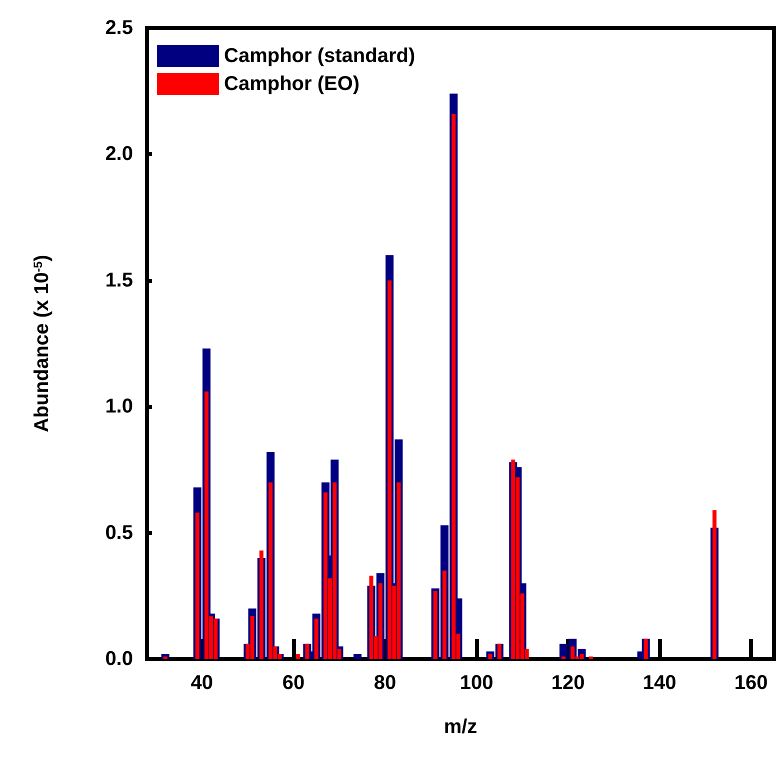  What do you see at coordinates (477, 683) in the screenshot?
I see `x-tick-label: 100` at bounding box center [477, 683].